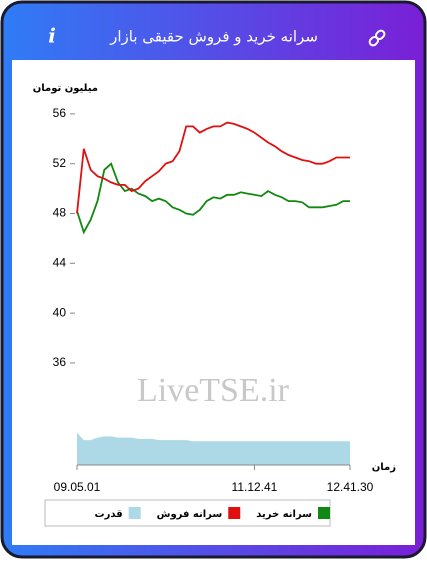 Image resolution: width=427 pixels, height=563 pixels. I want to click on y-tick-label: 40, so click(60, 312).